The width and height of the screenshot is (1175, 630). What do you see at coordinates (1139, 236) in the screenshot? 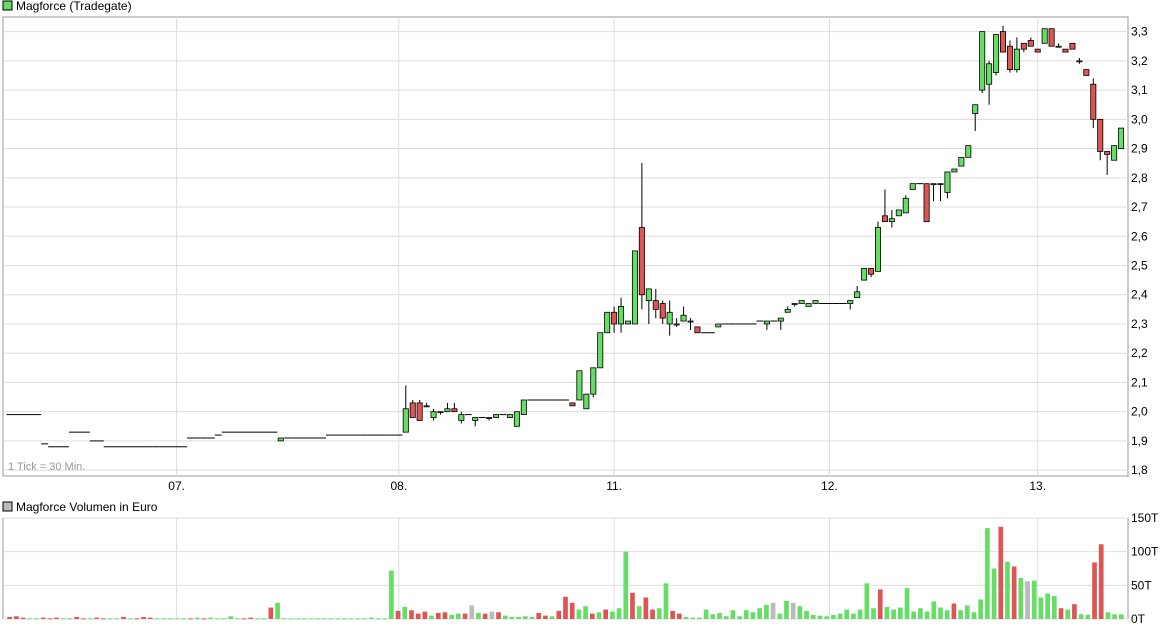
I see `price-y-tick-label: 2,6` at bounding box center [1139, 236].